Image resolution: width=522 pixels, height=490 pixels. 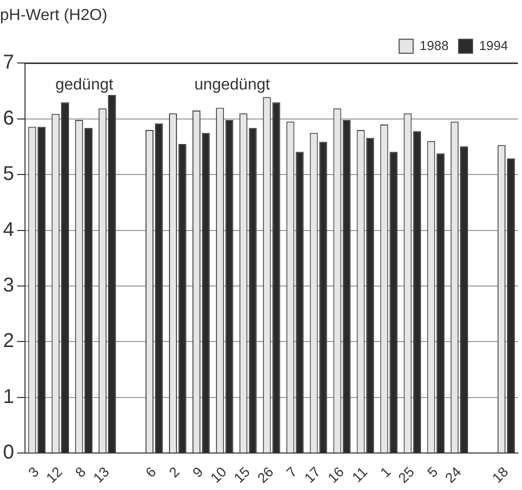 I want to click on legend-label: 1994, so click(x=493, y=45).